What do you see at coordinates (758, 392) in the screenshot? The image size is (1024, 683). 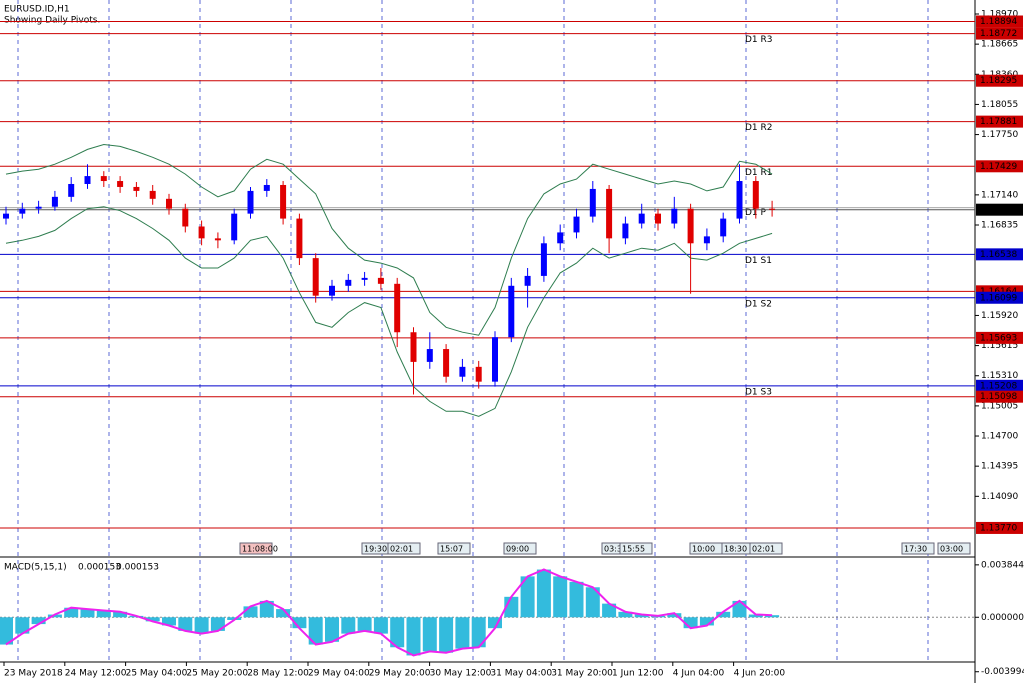 I see `pivot-name: D1 S3` at bounding box center [758, 392].